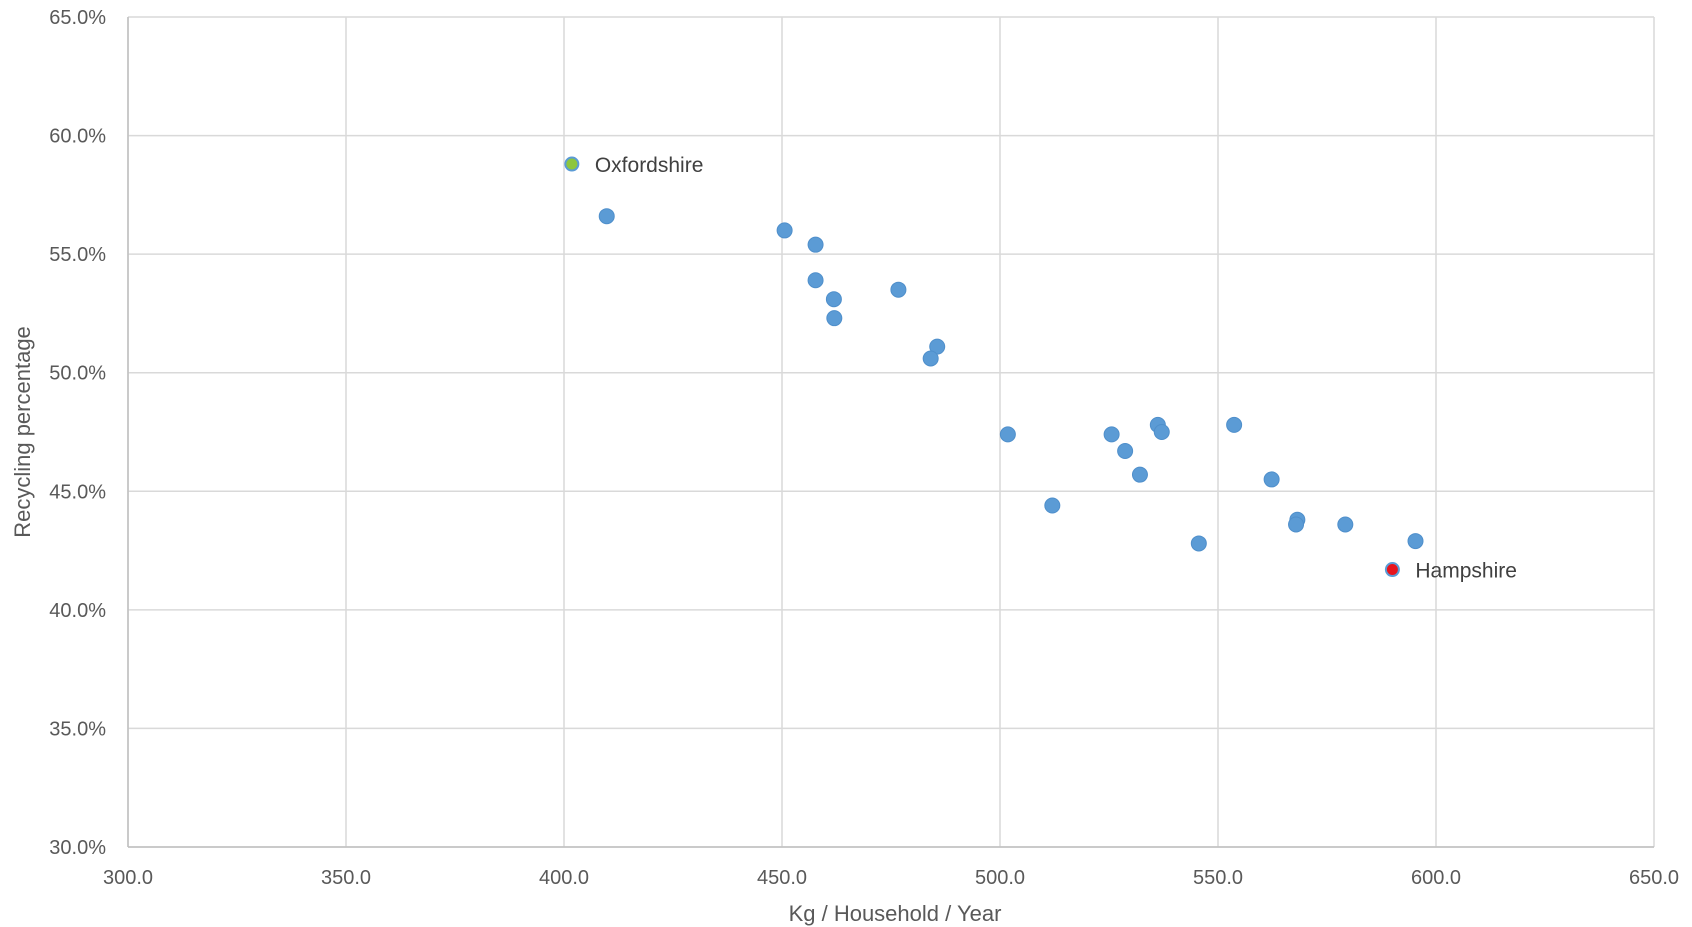 This screenshot has height=927, width=1692. I want to click on data-point-oxfordshire, so click(572, 164).